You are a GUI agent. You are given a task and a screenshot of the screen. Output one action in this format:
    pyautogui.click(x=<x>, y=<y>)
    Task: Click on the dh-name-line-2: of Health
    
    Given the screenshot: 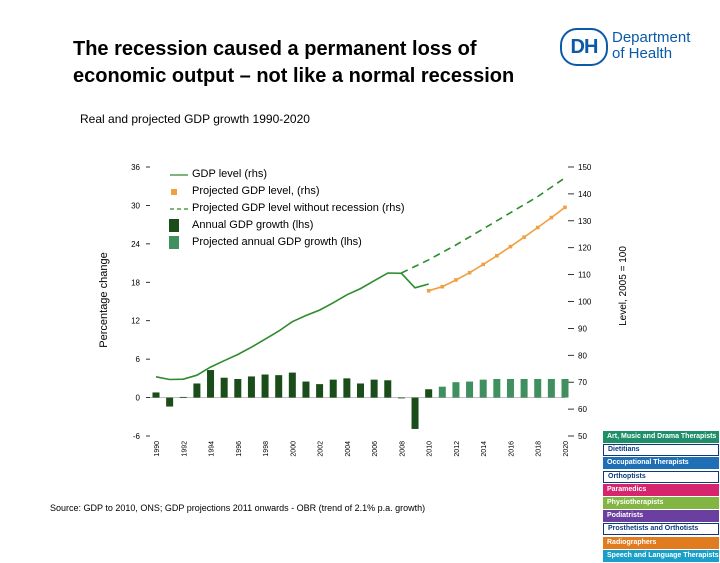 What is the action you would take?
    pyautogui.click(x=642, y=53)
    